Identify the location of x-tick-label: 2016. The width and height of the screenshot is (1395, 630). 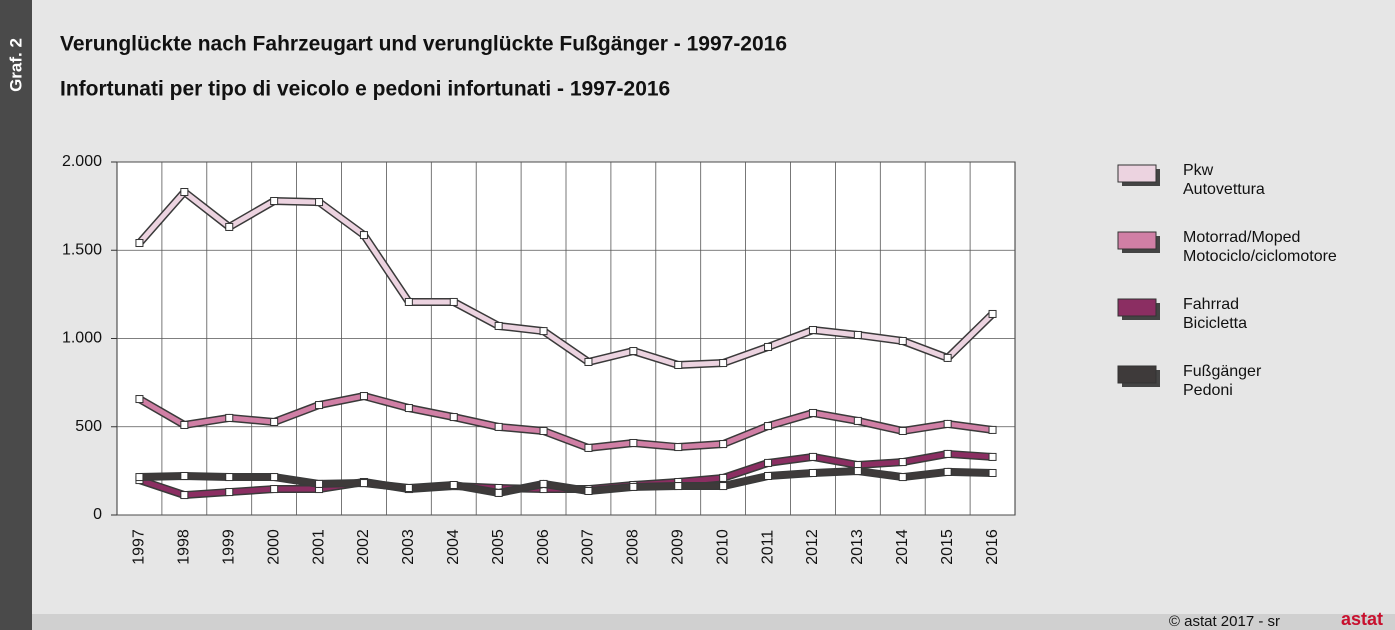
(992, 547).